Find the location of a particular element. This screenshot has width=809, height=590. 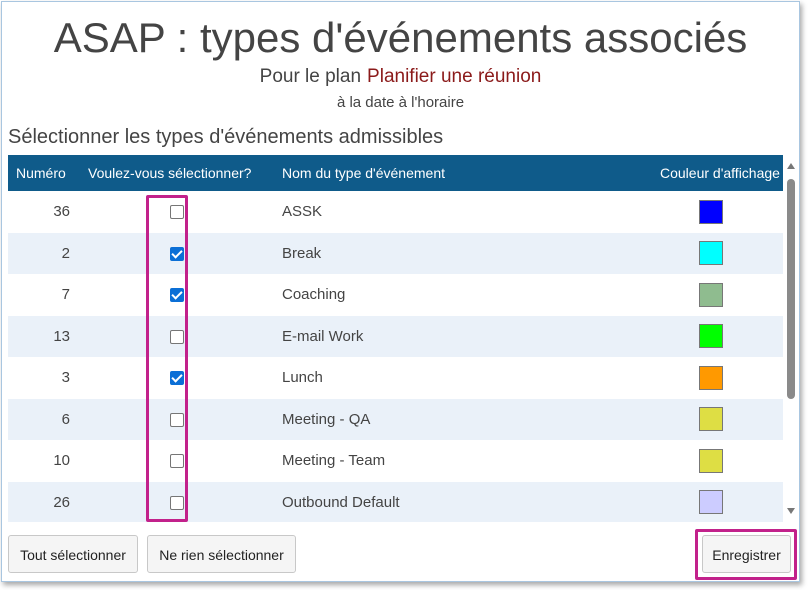

save-button-highlight is located at coordinates (746, 554).